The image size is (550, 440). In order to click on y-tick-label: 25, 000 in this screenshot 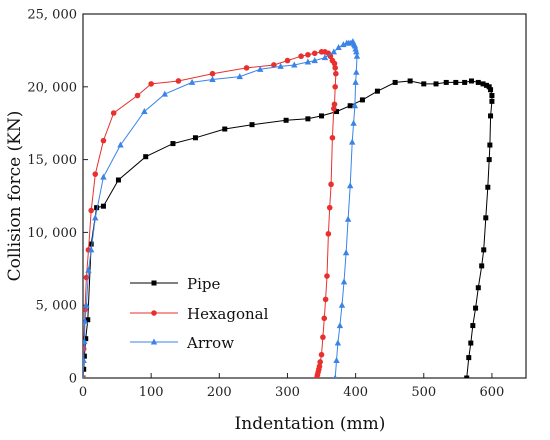, I will do `click(52, 15)`.